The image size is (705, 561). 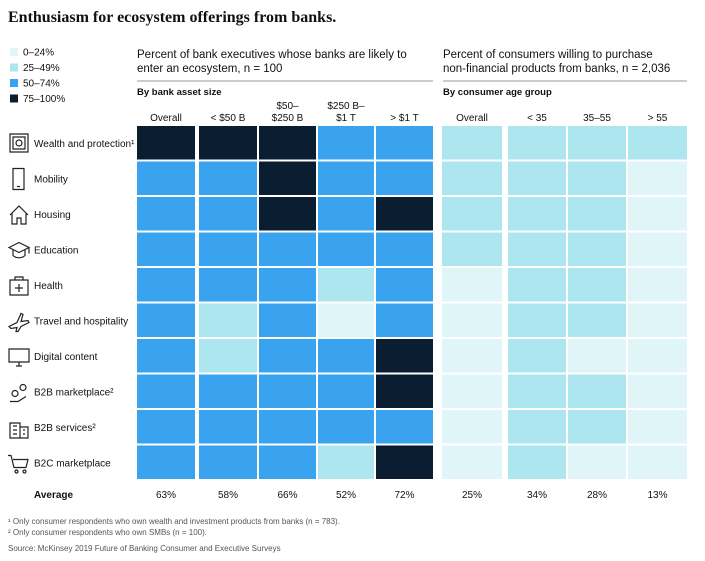 What do you see at coordinates (166, 495) in the screenshot?
I see `average-value: 63%` at bounding box center [166, 495].